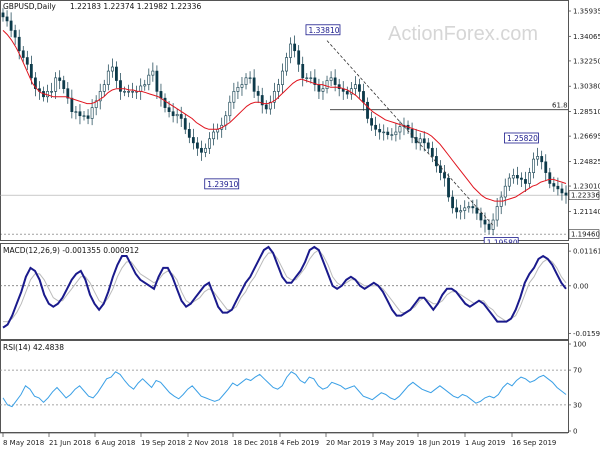 The height and width of the screenshot is (450, 600). What do you see at coordinates (463, 34) in the screenshot?
I see `watermark: ActionForex.com` at bounding box center [463, 34].